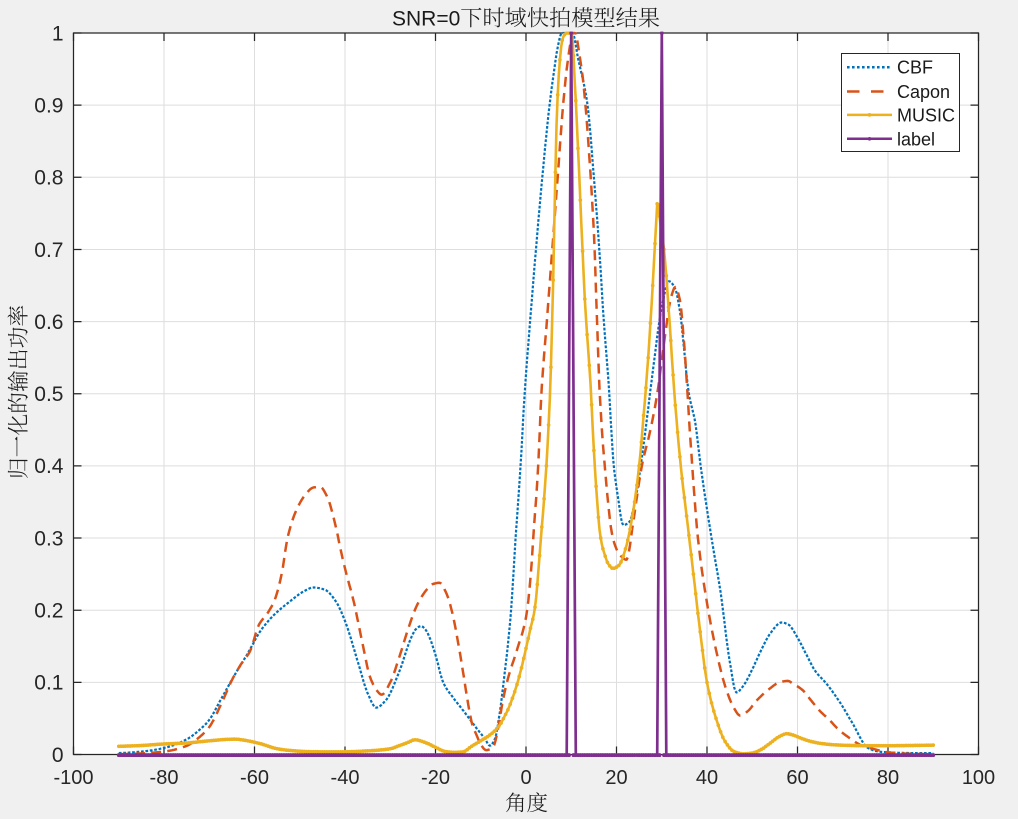 The image size is (1018, 819). What do you see at coordinates (48, 394) in the screenshot?
I see `svg-text: 0.5` at bounding box center [48, 394].